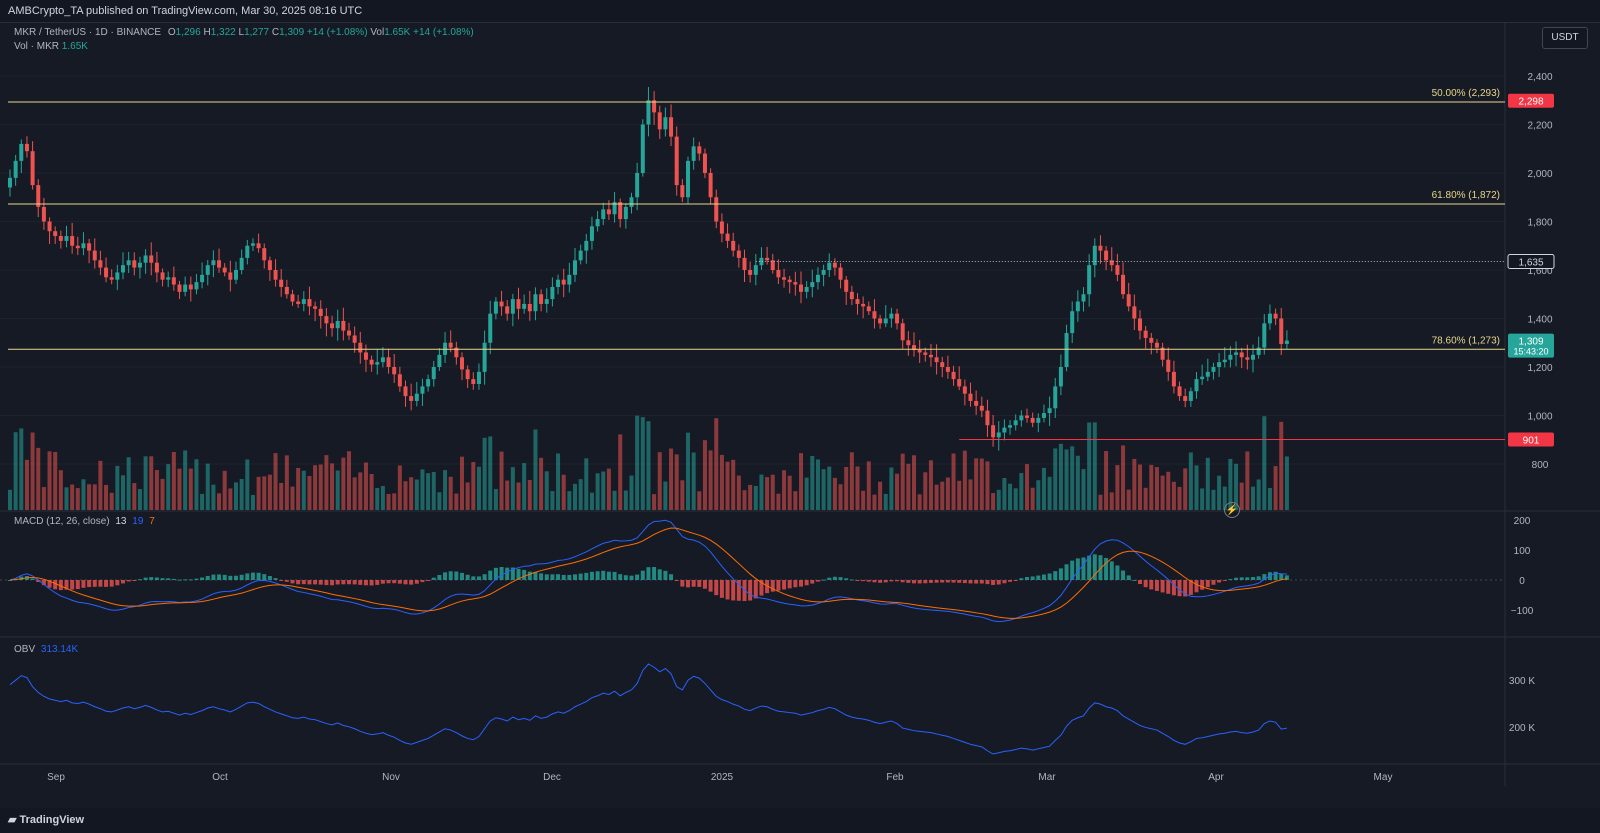 The height and width of the screenshot is (833, 1600). Describe the element at coordinates (88, 32) in the screenshot. I see `legend-symbol: MKR / TetherUS · 1D · BINANCE` at that location.